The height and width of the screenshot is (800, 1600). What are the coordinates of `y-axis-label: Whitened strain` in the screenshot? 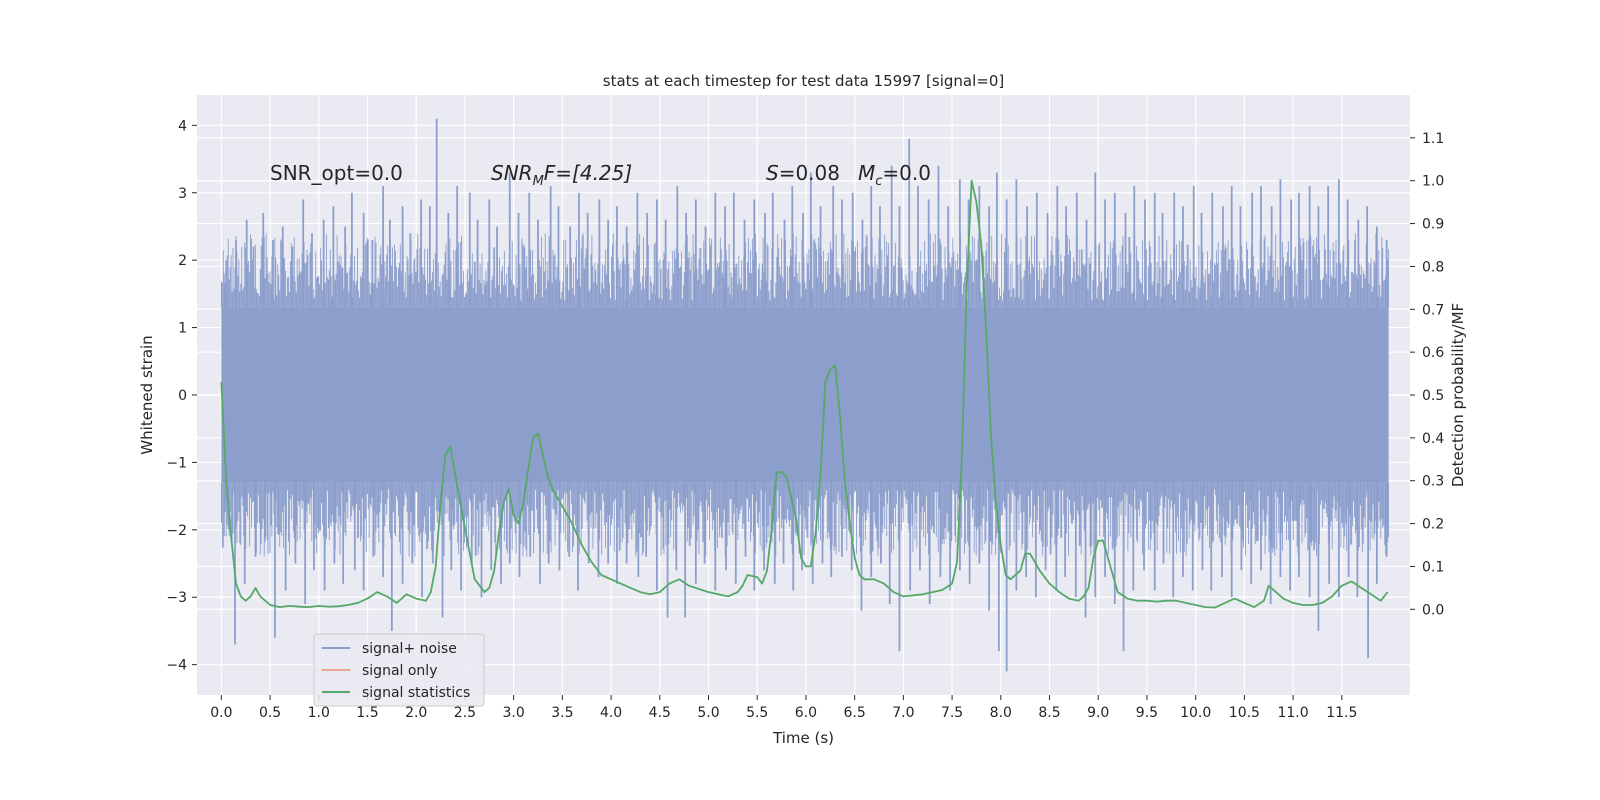 It's located at (147, 394).